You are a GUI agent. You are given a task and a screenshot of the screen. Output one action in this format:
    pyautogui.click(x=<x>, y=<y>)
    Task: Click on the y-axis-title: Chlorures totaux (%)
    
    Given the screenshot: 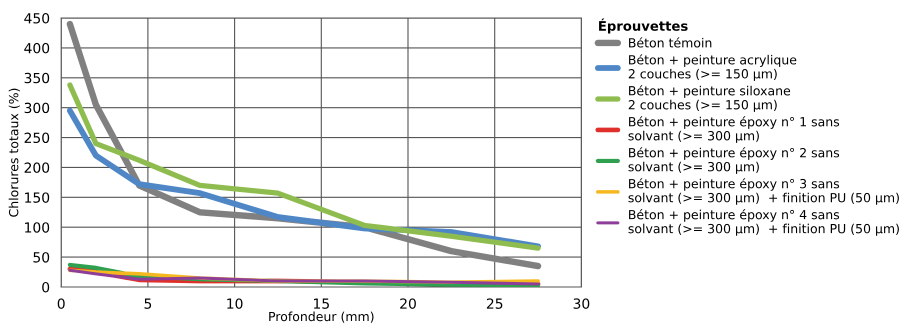 What is the action you would take?
    pyautogui.click(x=14, y=152)
    